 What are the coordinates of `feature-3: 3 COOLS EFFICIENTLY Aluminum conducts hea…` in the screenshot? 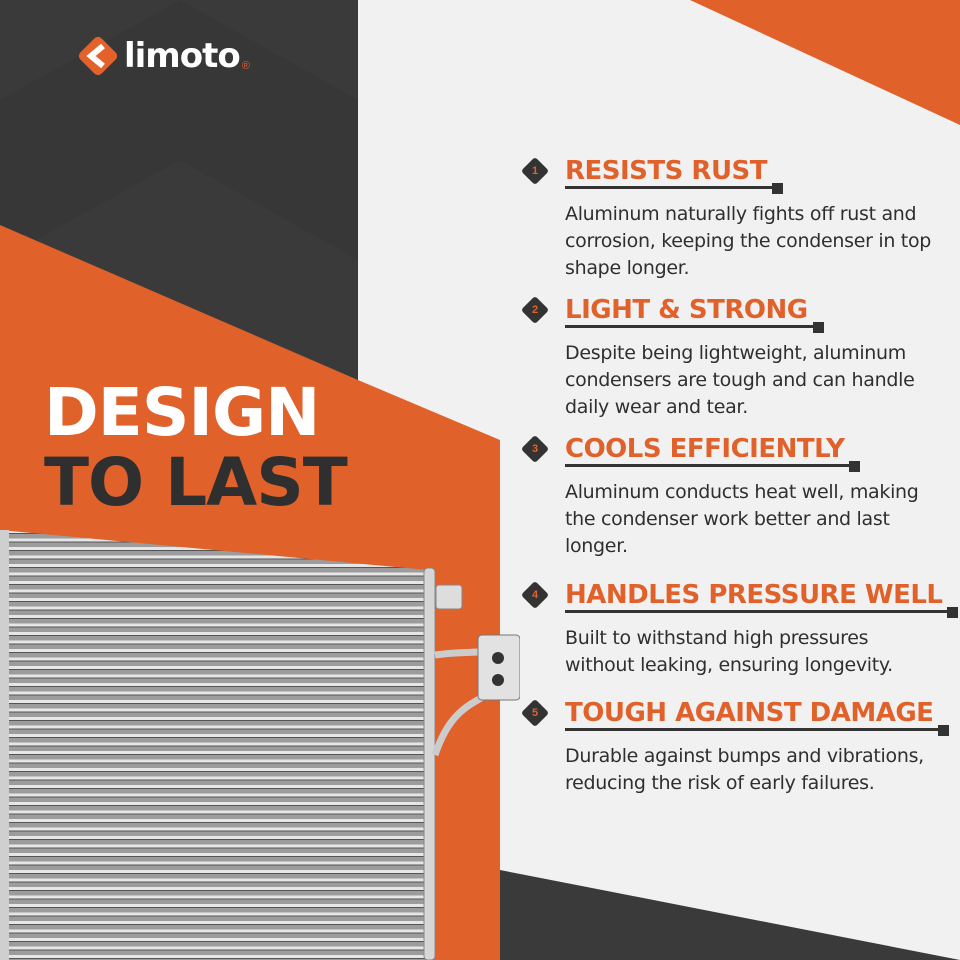 It's located at (727, 497).